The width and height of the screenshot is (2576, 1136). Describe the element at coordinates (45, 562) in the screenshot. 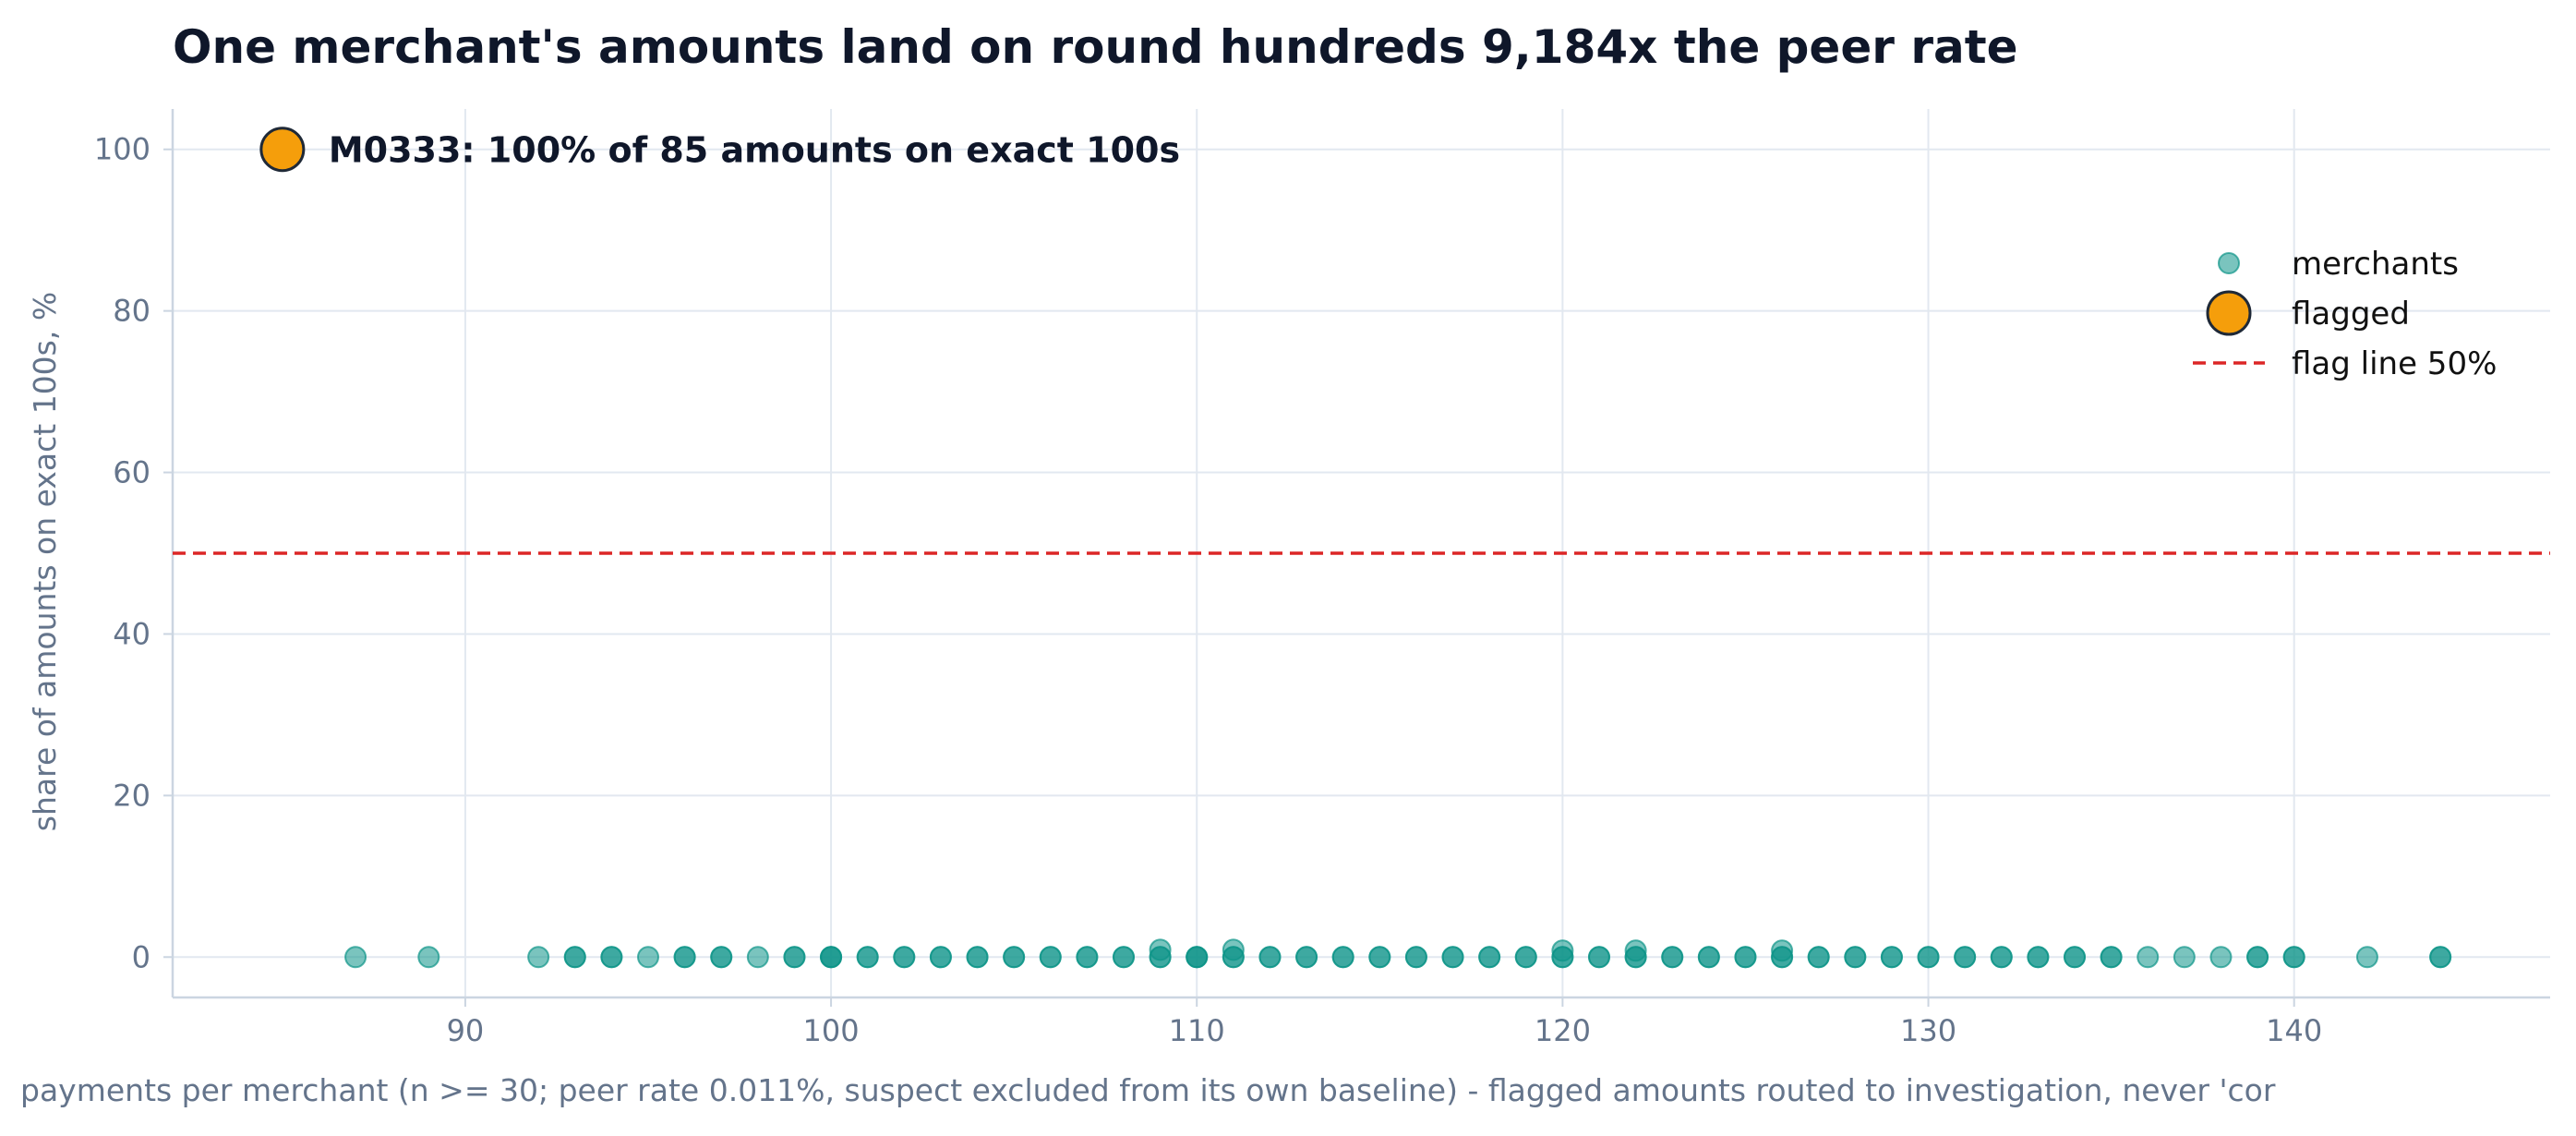

I see `y-axis-title: share of amounts on exact 100s, %` at that location.